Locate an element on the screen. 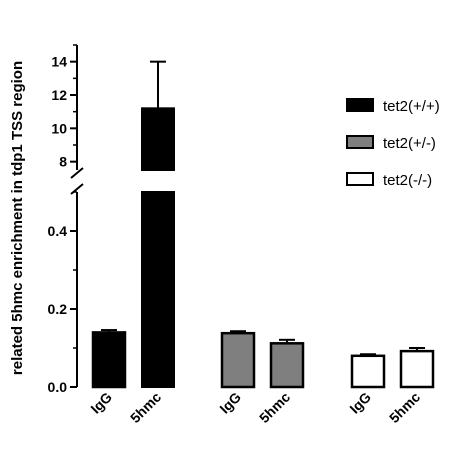 This screenshot has height=460, width=474. legend-label: tet2(+/-) is located at coordinates (409, 143).